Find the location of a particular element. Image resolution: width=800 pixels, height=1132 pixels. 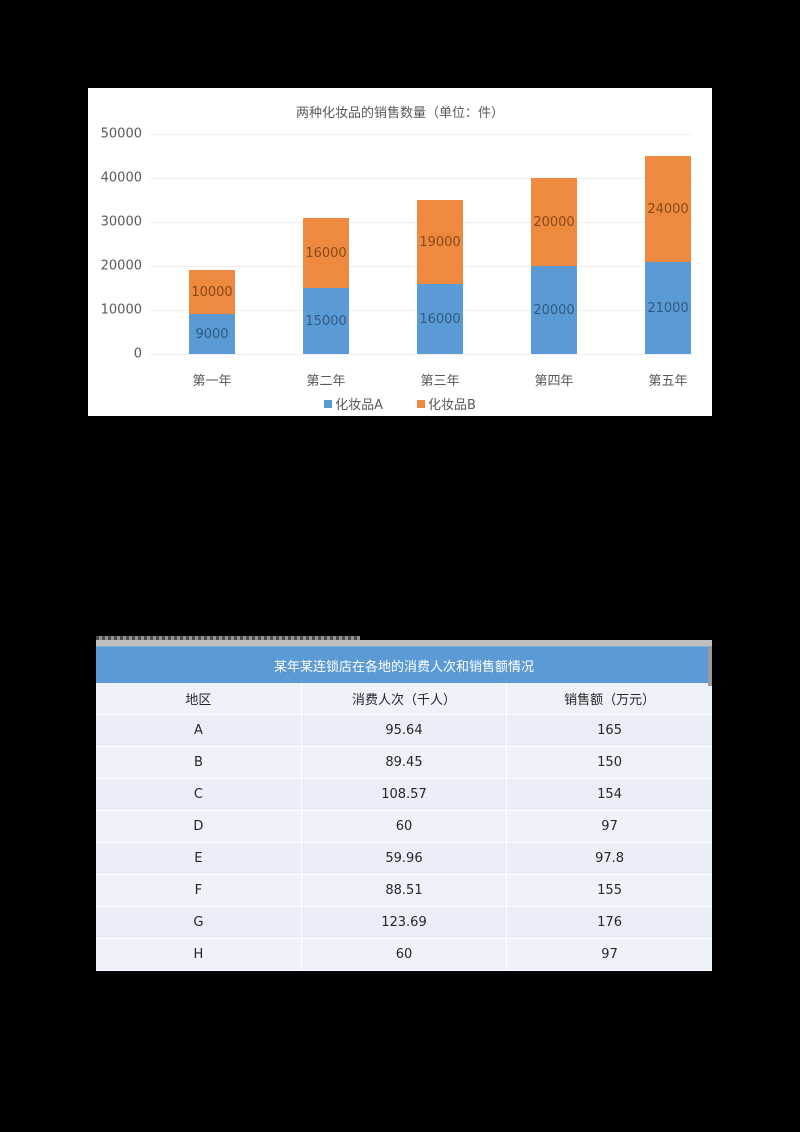

cell-region: D is located at coordinates (199, 826).